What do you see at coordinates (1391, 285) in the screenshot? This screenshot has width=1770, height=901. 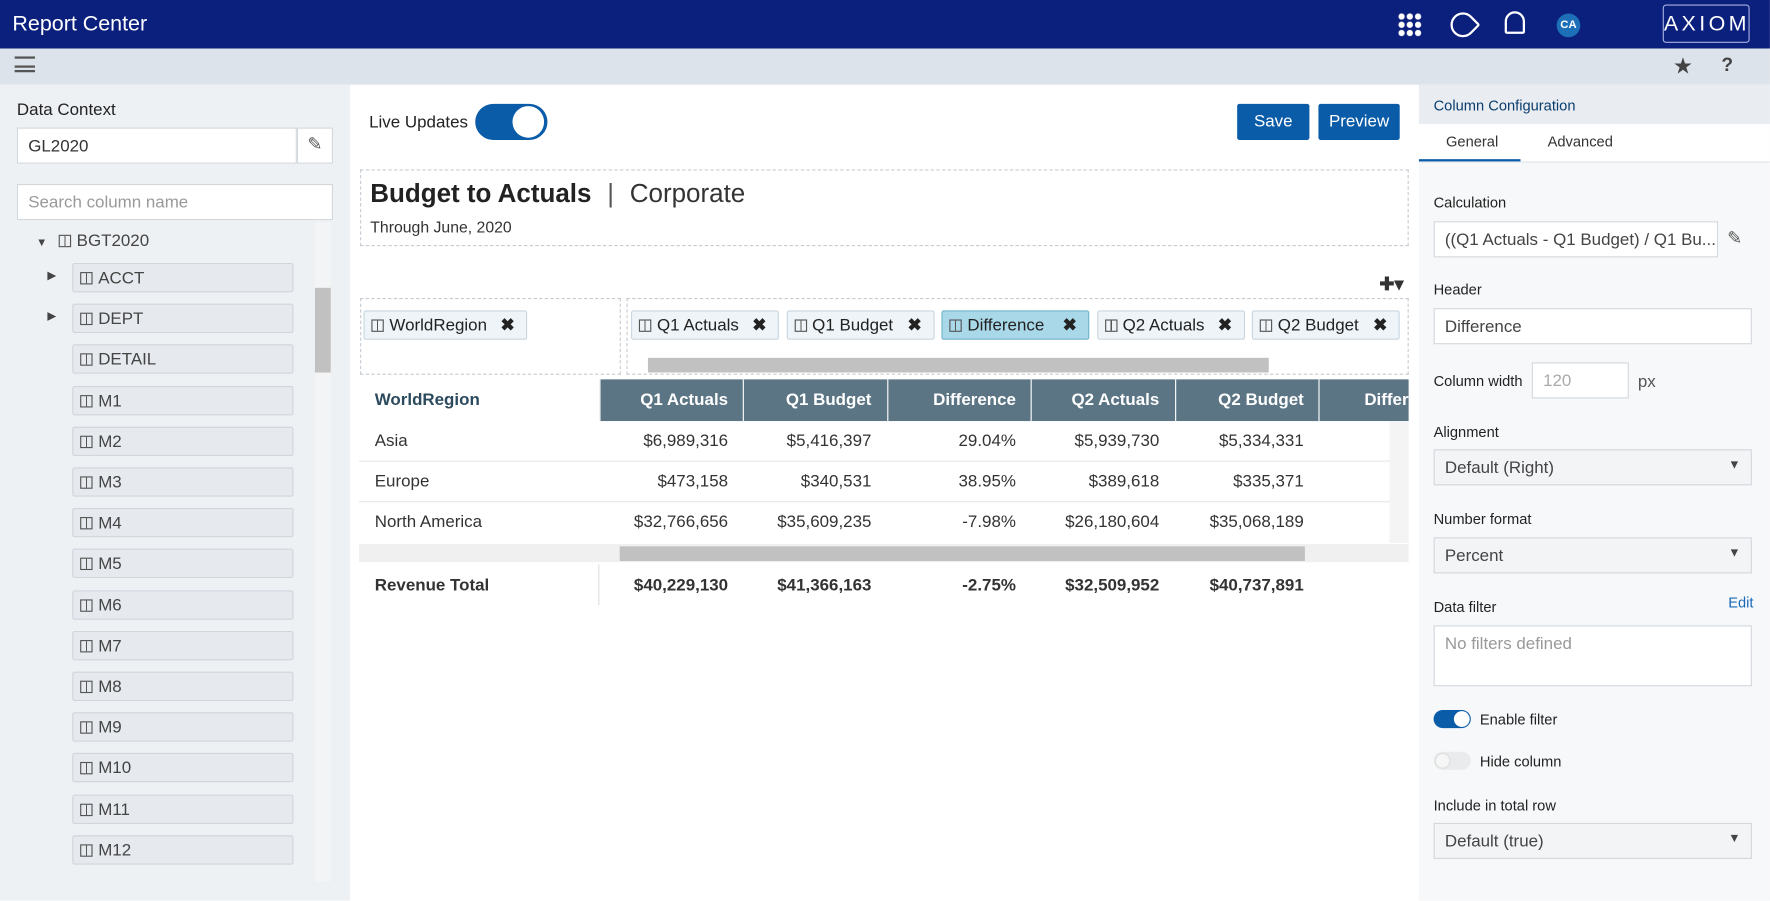 I see `add-menu: ✚▾` at bounding box center [1391, 285].